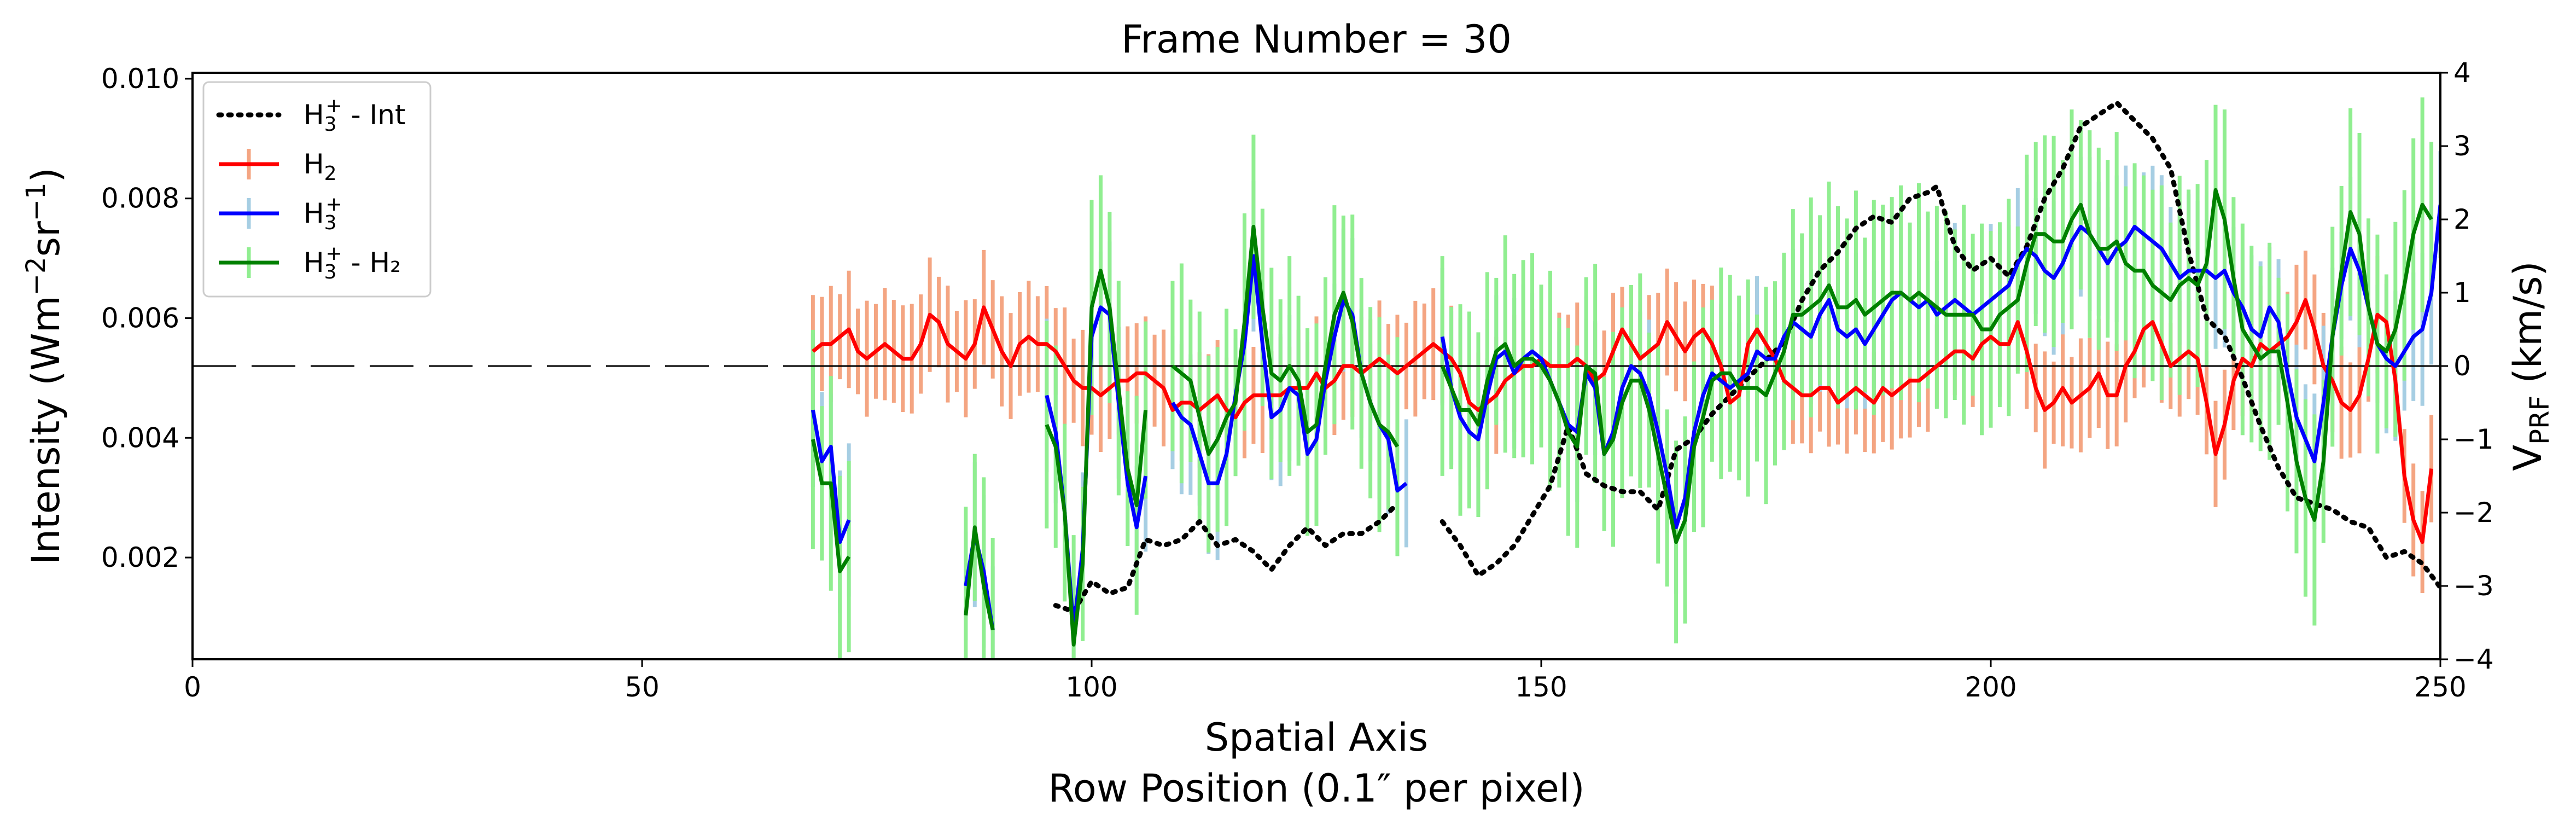  Describe the element at coordinates (2473, 513) in the screenshot. I see `y-right-tick-label: −2` at that location.